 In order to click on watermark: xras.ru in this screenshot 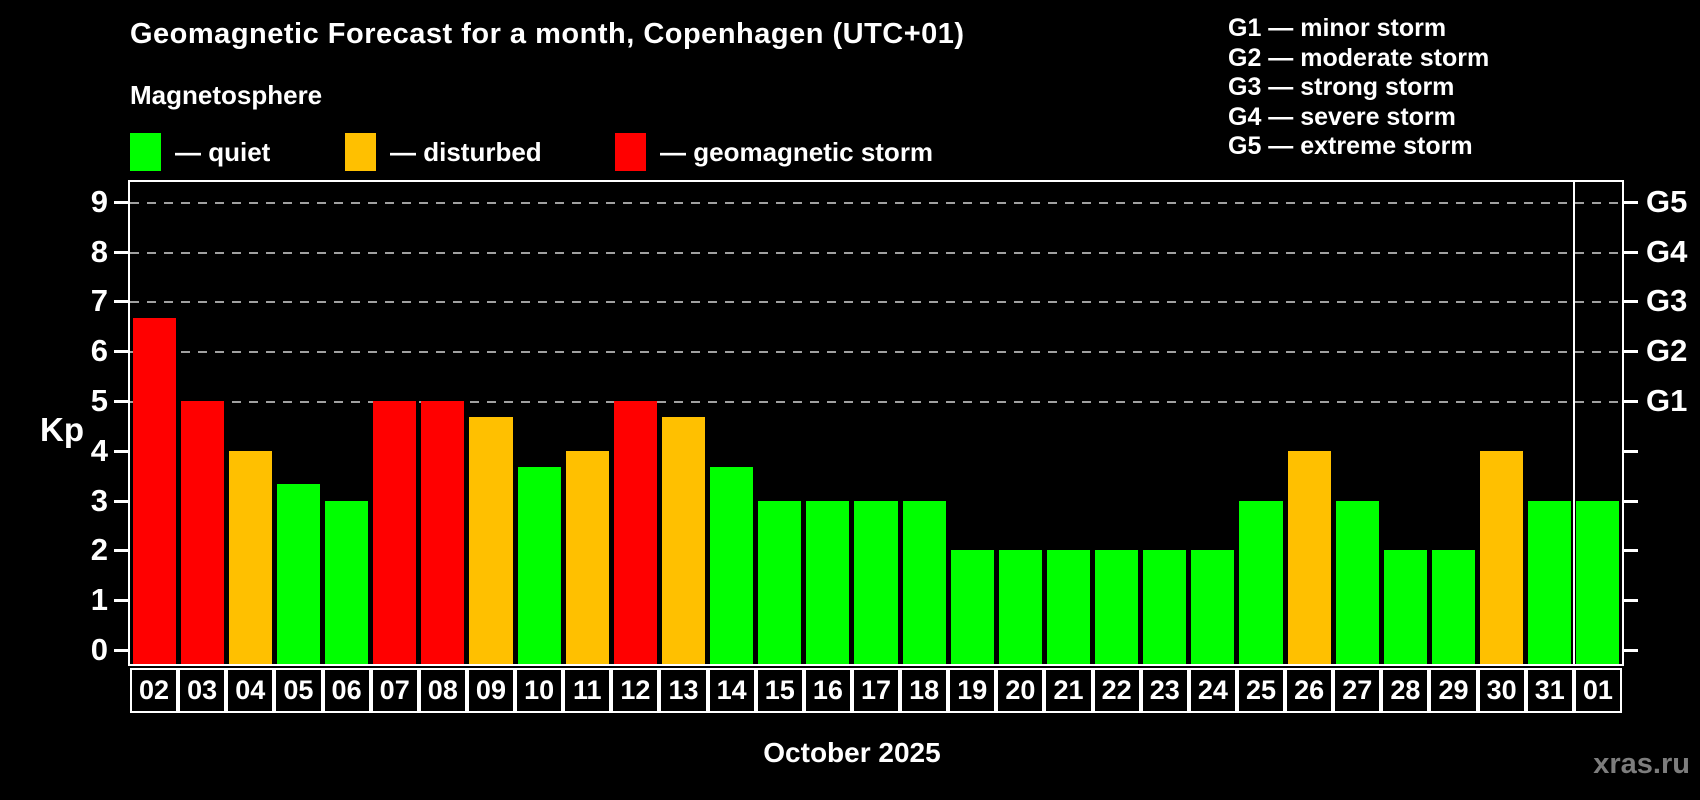, I will do `click(1641, 764)`.